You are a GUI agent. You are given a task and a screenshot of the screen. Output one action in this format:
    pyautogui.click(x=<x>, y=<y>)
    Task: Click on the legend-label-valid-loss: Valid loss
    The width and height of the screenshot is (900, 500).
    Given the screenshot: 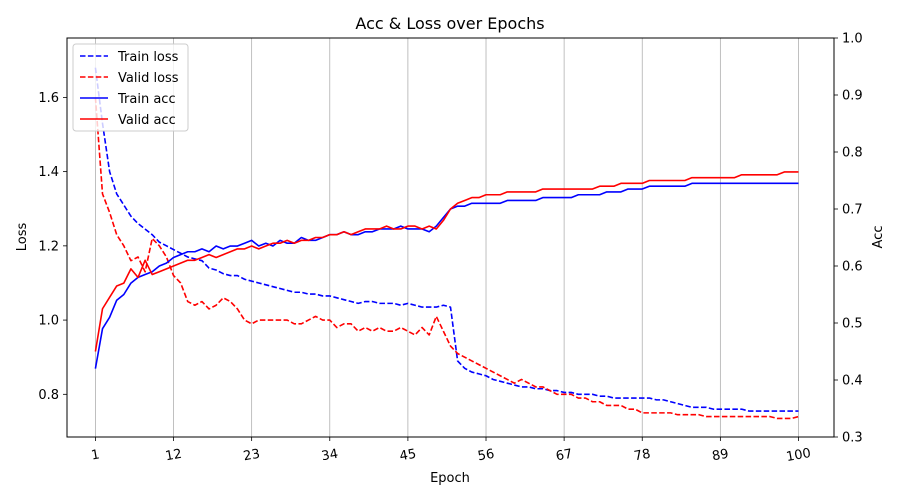 What is the action you would take?
    pyautogui.click(x=148, y=78)
    